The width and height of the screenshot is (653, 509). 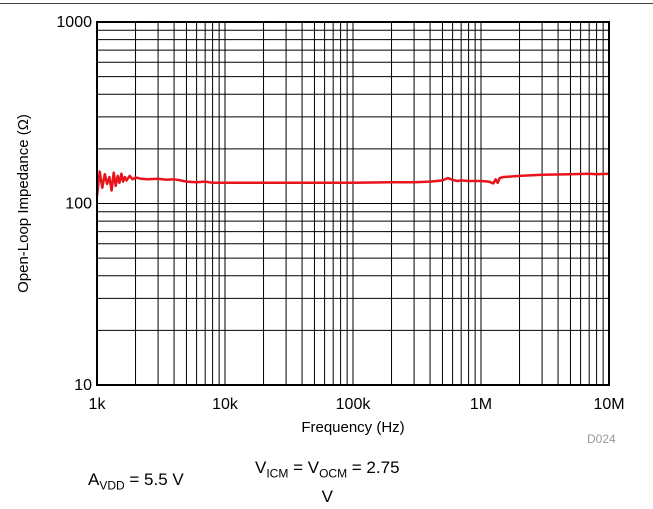 What do you see at coordinates (608, 404) in the screenshot?
I see `x-tick-label: 10M` at bounding box center [608, 404].